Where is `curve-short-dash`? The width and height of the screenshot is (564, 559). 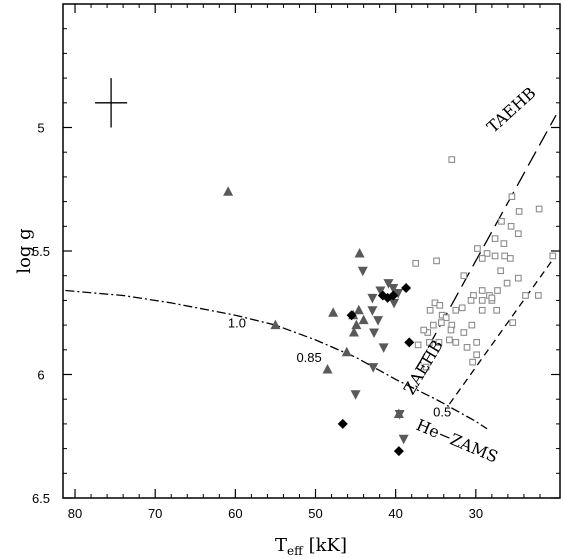 curve-short-dash is located at coordinates (501, 331).